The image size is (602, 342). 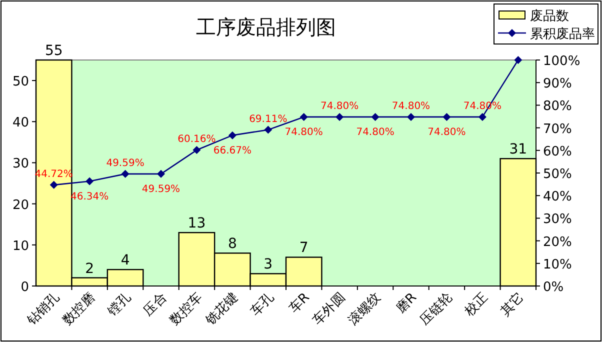 I want to click on y-tick-label: 40, so click(x=20, y=123).